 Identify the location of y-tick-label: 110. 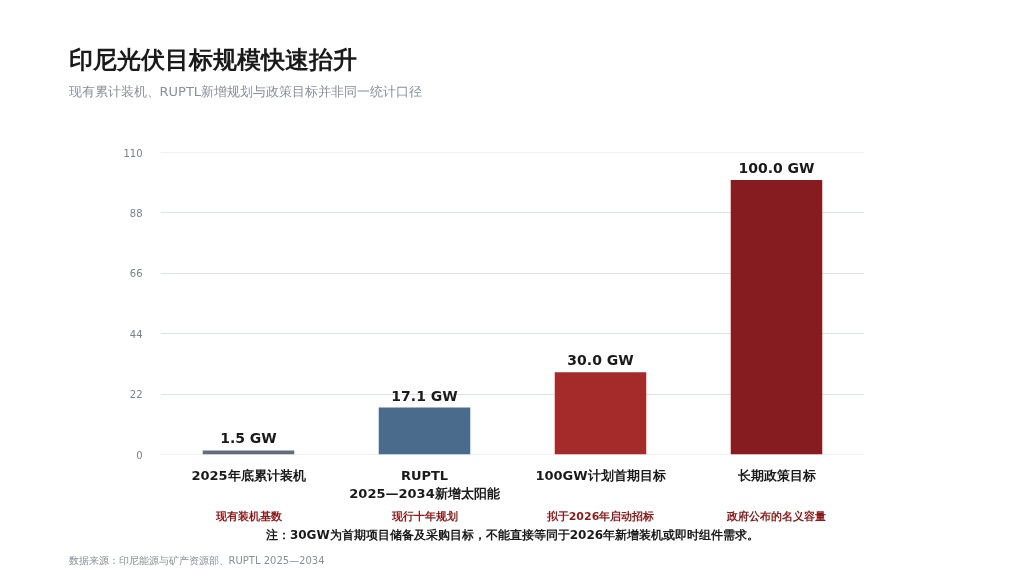
(133, 153).